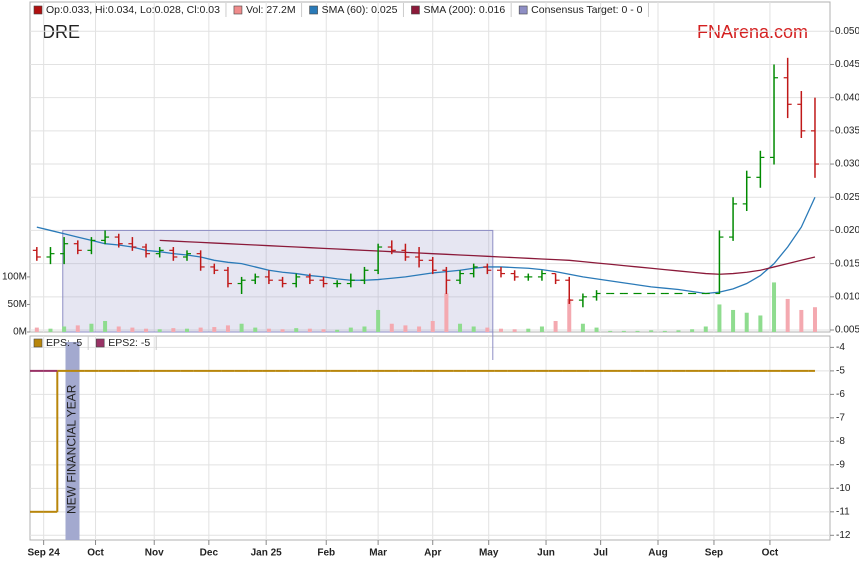 The height and width of the screenshot is (566, 859). What do you see at coordinates (432, 553) in the screenshot?
I see `x-tick-label: Apr` at bounding box center [432, 553].